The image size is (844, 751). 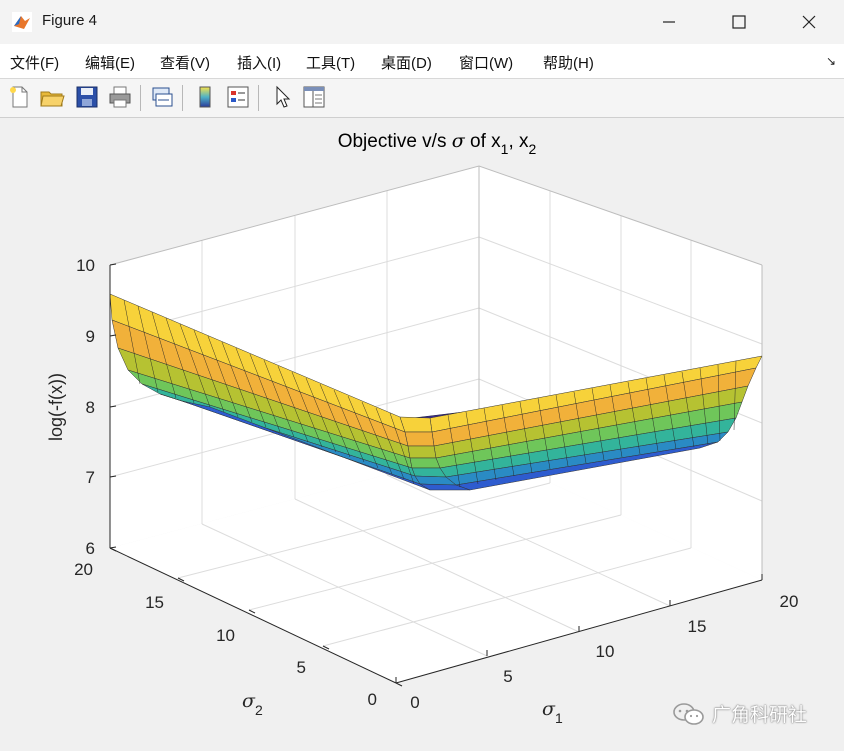 What do you see at coordinates (185, 63) in the screenshot?
I see `menu-view: 查看(V)` at bounding box center [185, 63].